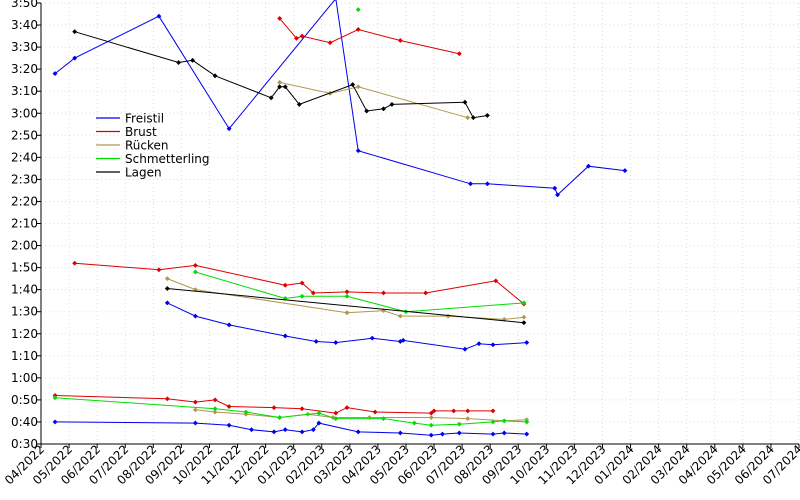 The image size is (800, 500). What do you see at coordinates (24, 224) in the screenshot?
I see `y-tick-label: 2:10` at bounding box center [24, 224].